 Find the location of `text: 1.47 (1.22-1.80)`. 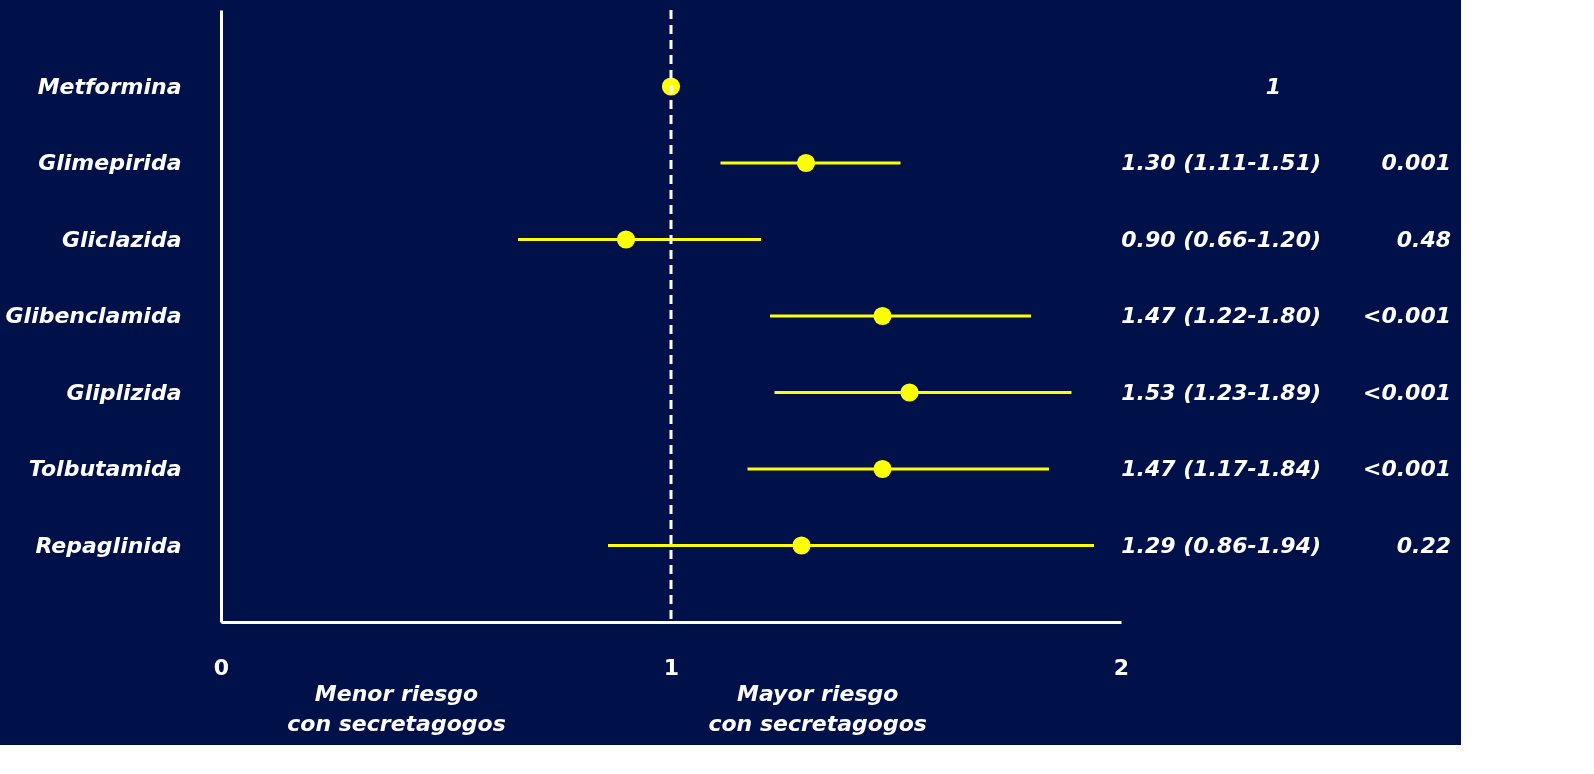

text: 1.47 (1.22-1.80) is located at coordinates (1221, 315).